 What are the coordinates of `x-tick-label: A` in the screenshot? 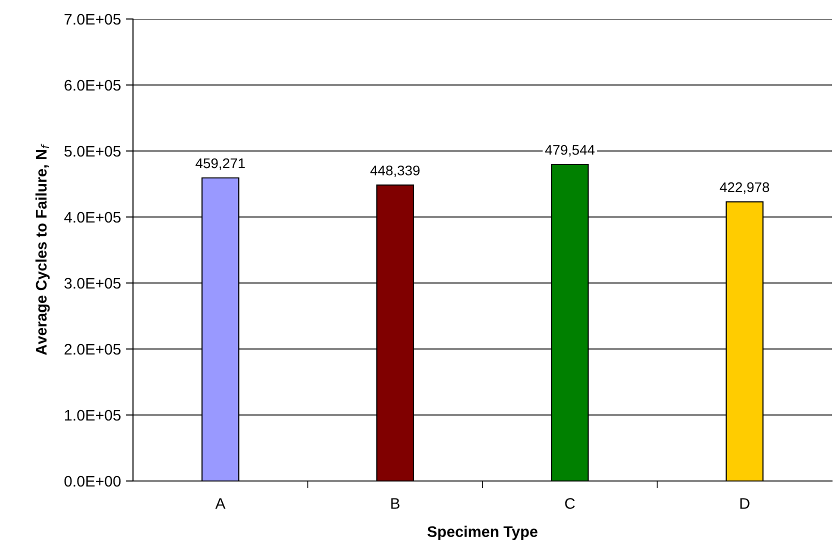 It's located at (220, 503).